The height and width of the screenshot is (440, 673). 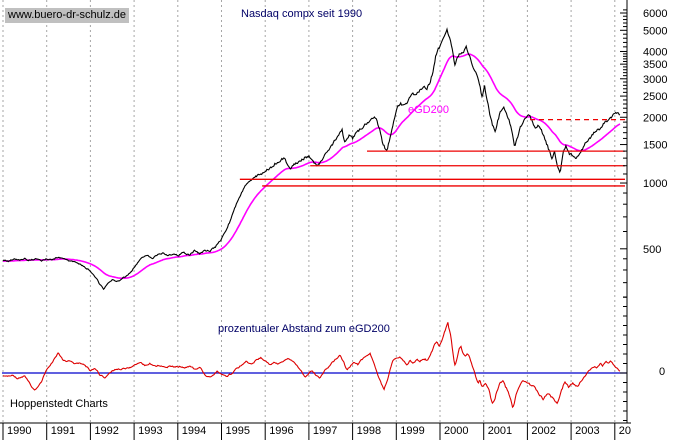 What do you see at coordinates (625, 431) in the screenshot?
I see `year-label: 20` at bounding box center [625, 431].